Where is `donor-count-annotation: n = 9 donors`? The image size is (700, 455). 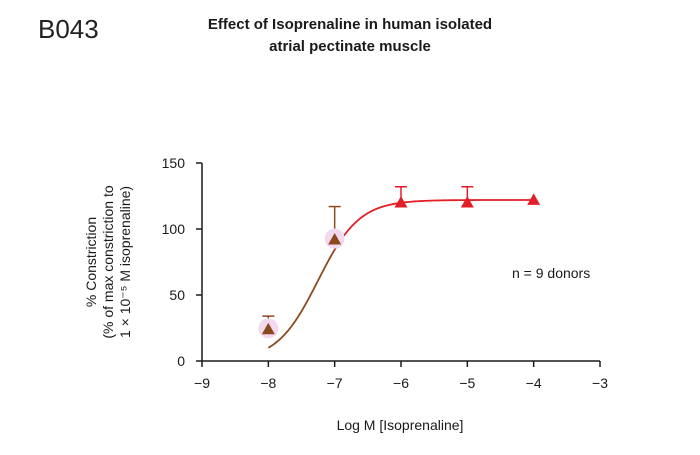 donor-count-annotation: n = 9 donors is located at coordinates (551, 273).